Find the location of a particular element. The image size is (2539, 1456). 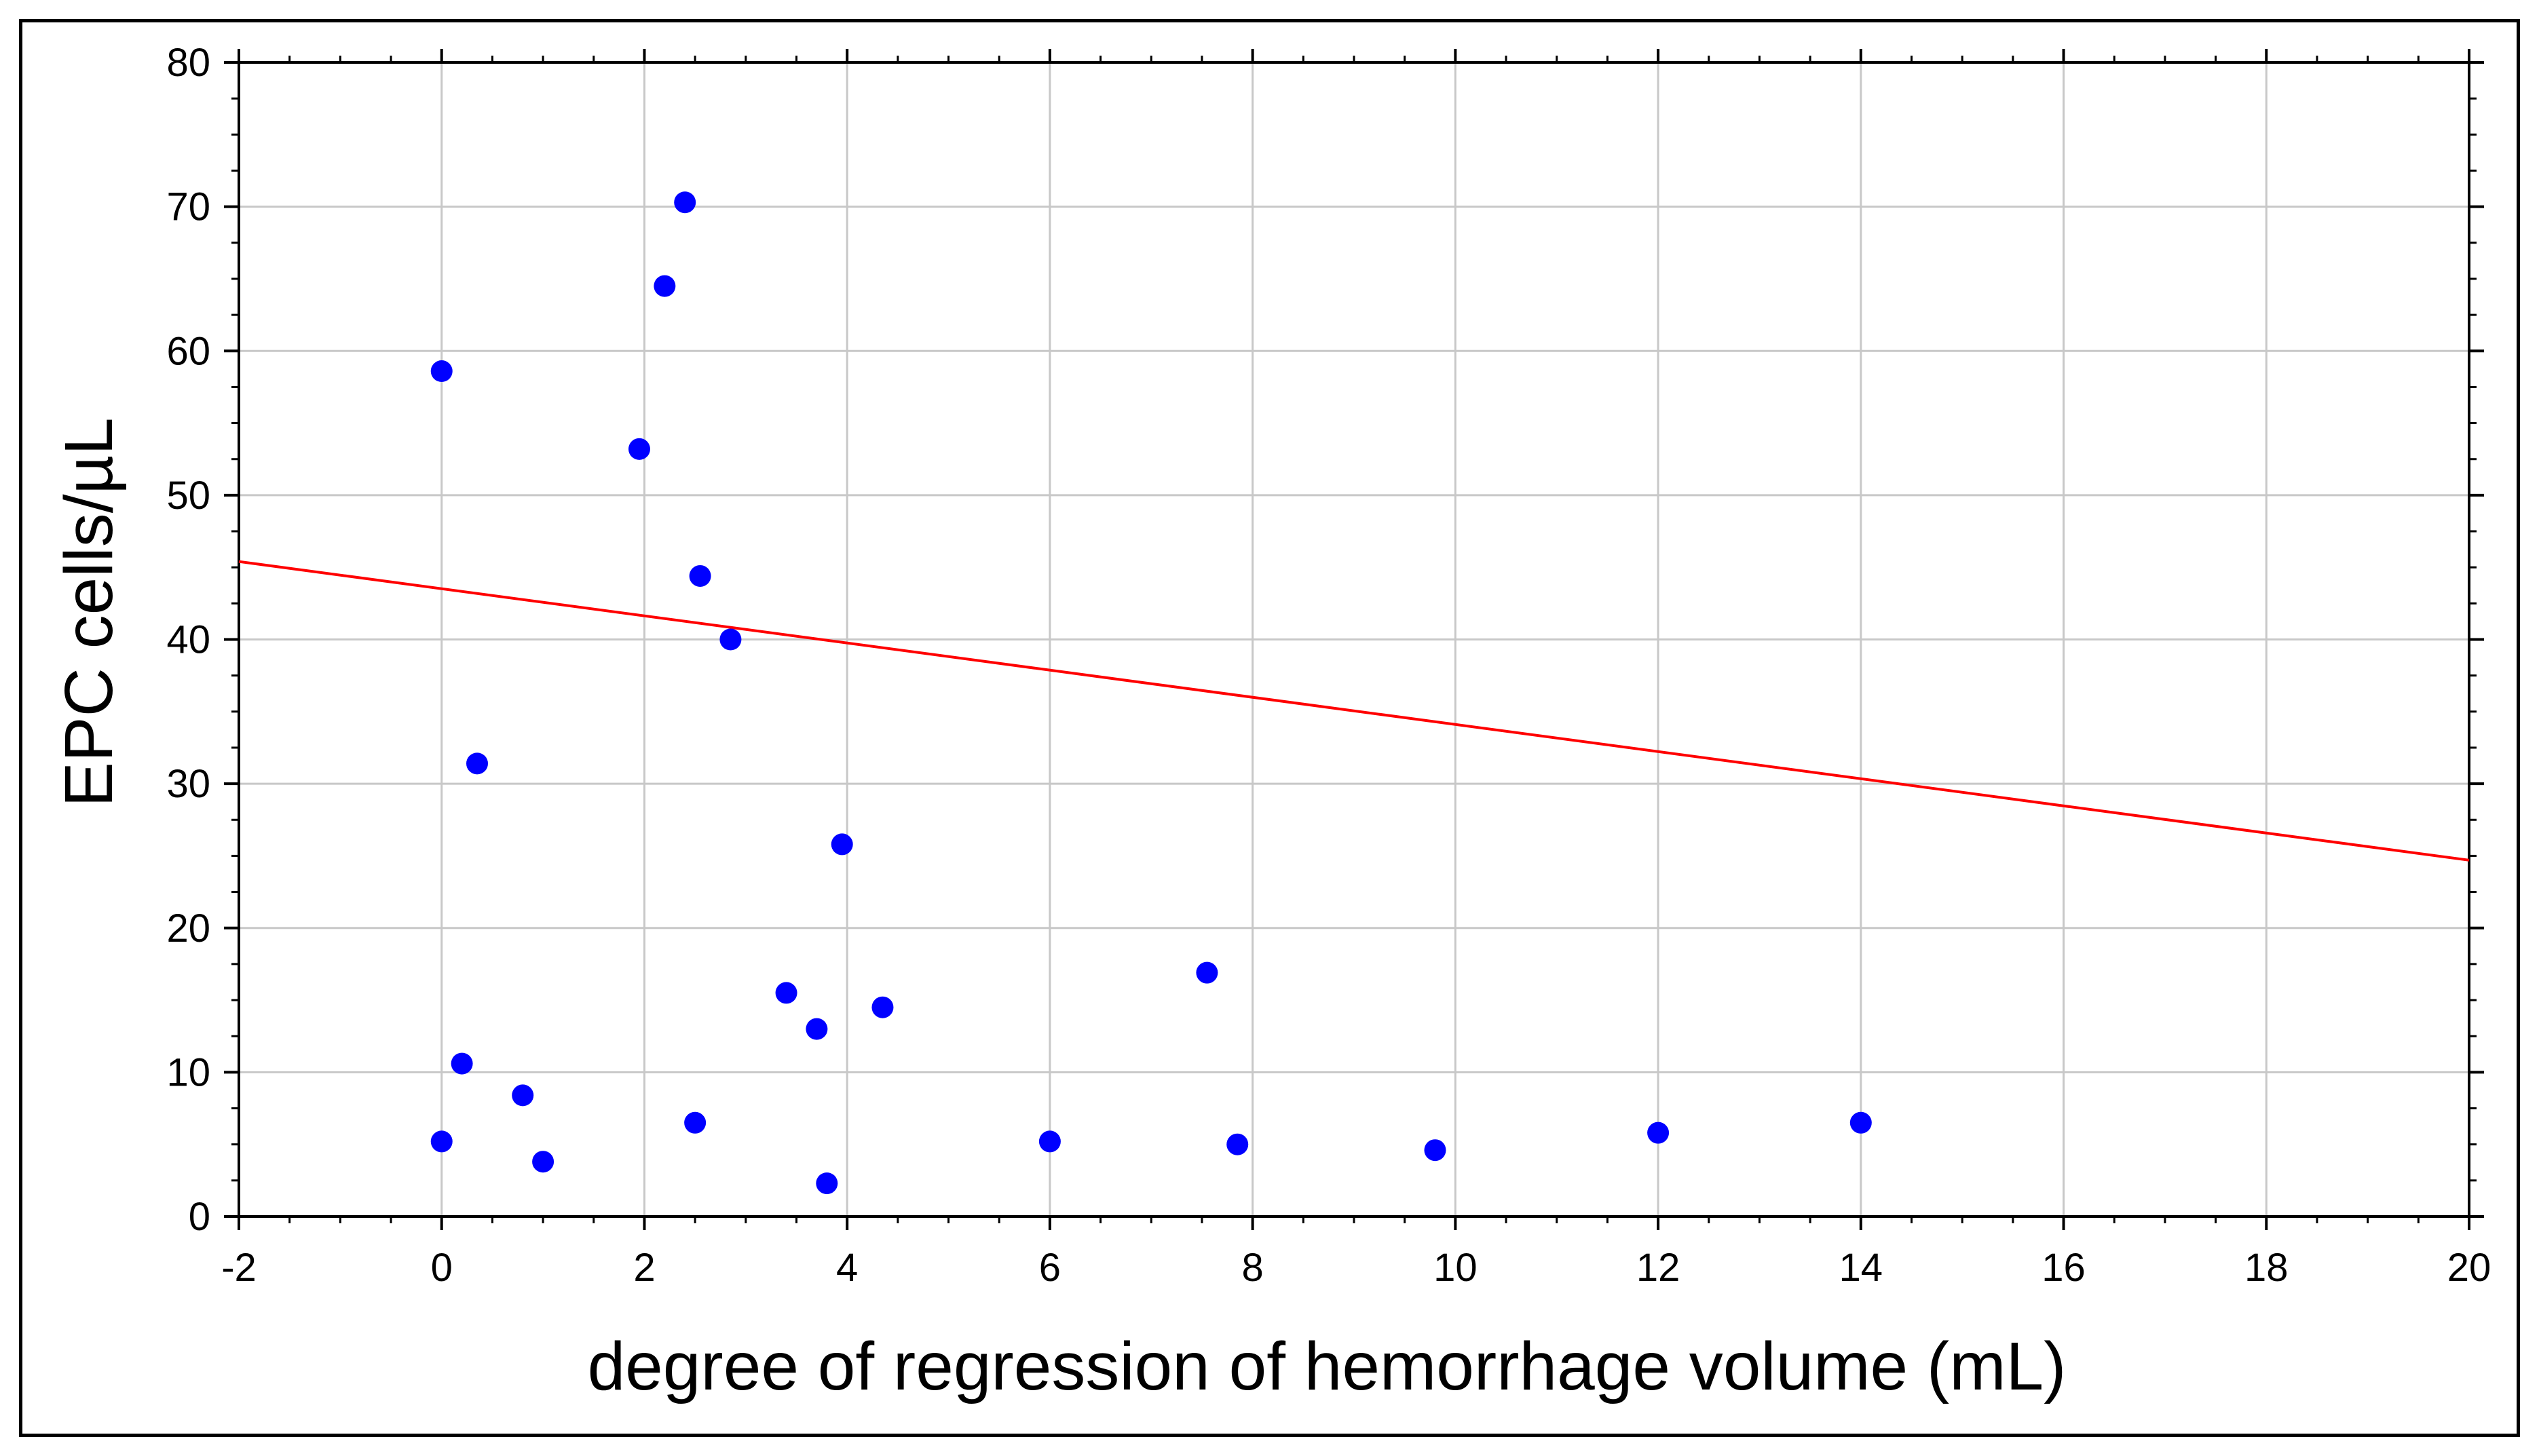

x-tick-label: -2 is located at coordinates (239, 1268).